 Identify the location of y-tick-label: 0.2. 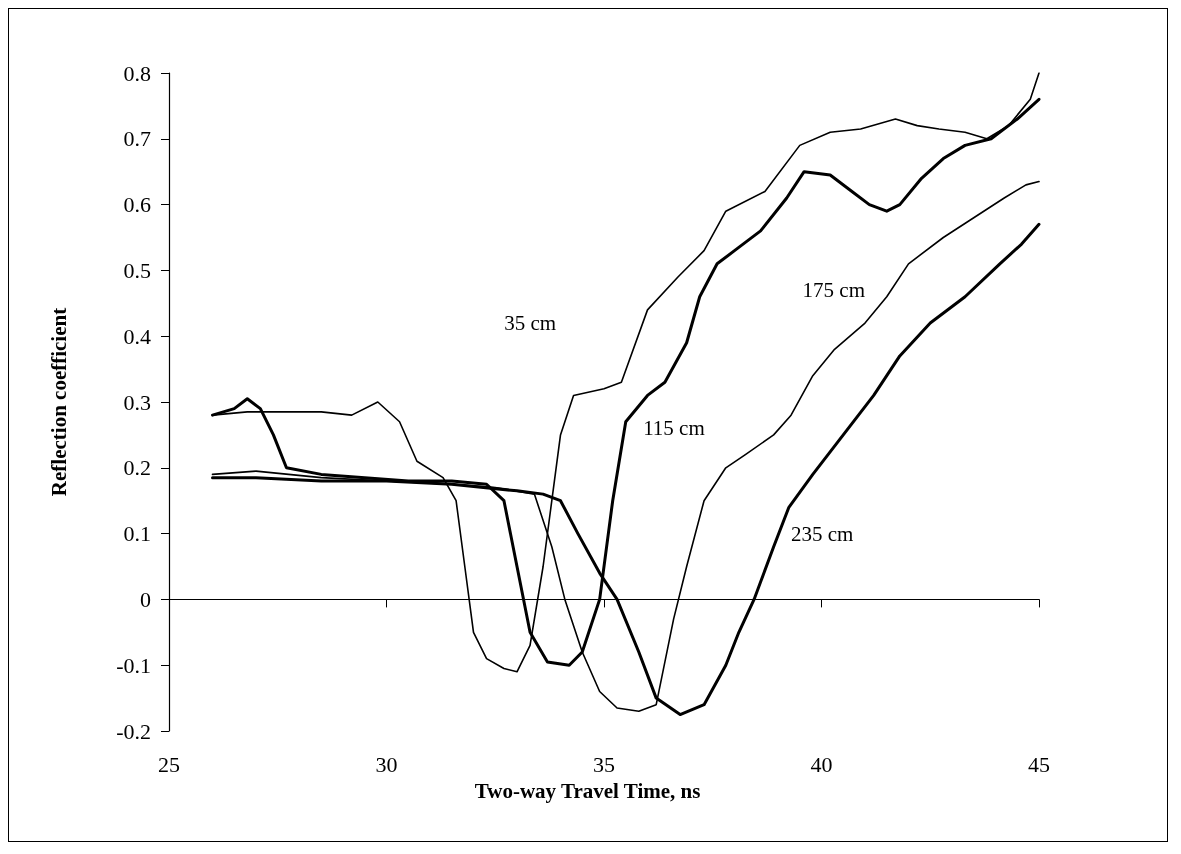
(137, 468).